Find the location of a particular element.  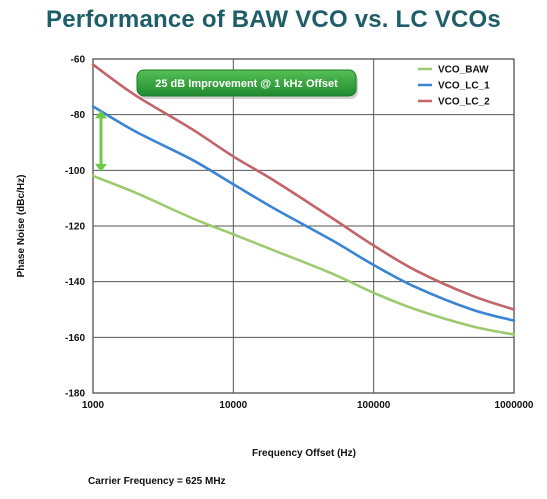

annotation-banner is located at coordinates (246, 83).